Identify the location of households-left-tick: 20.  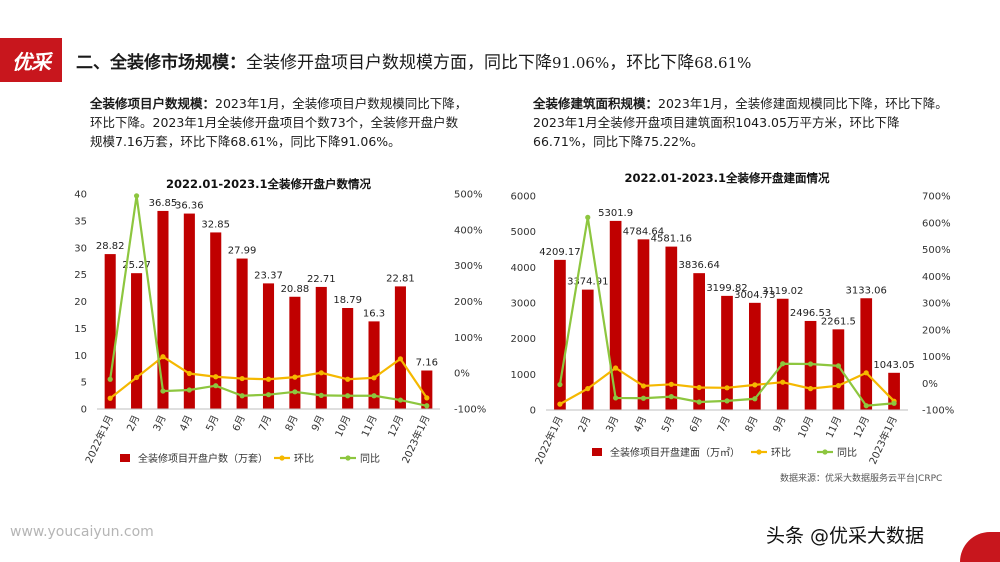
(80, 302).